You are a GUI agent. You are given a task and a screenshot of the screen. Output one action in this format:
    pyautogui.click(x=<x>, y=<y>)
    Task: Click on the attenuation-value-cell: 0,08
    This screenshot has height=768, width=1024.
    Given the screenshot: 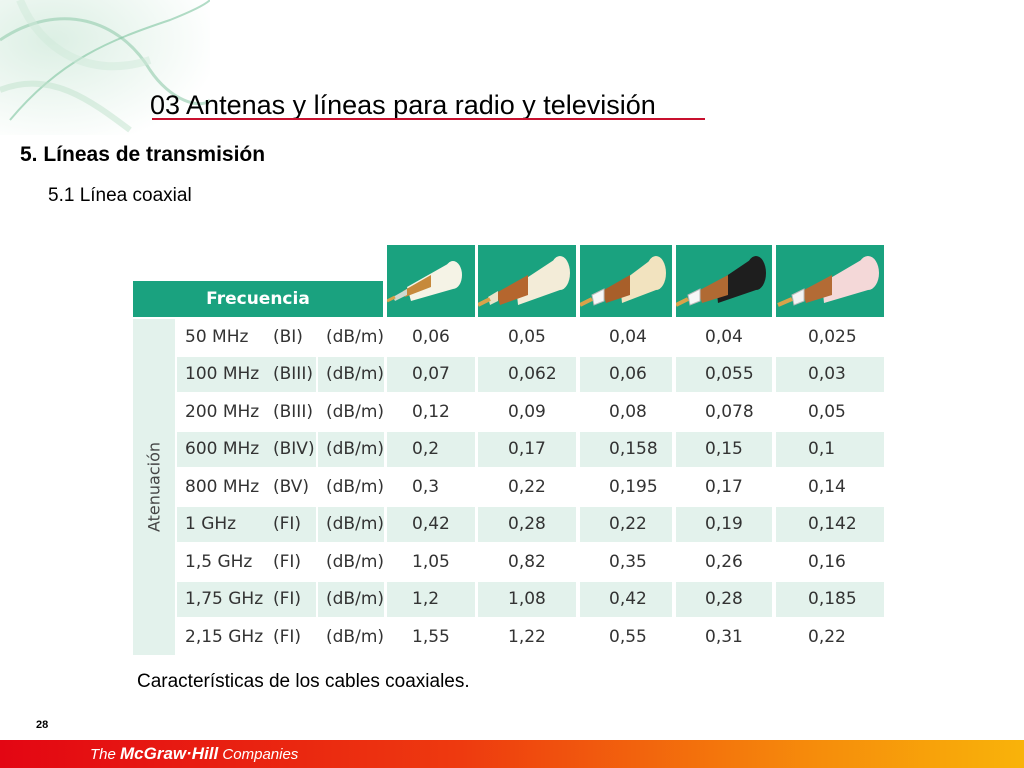 What is the action you would take?
    pyautogui.click(x=626, y=412)
    